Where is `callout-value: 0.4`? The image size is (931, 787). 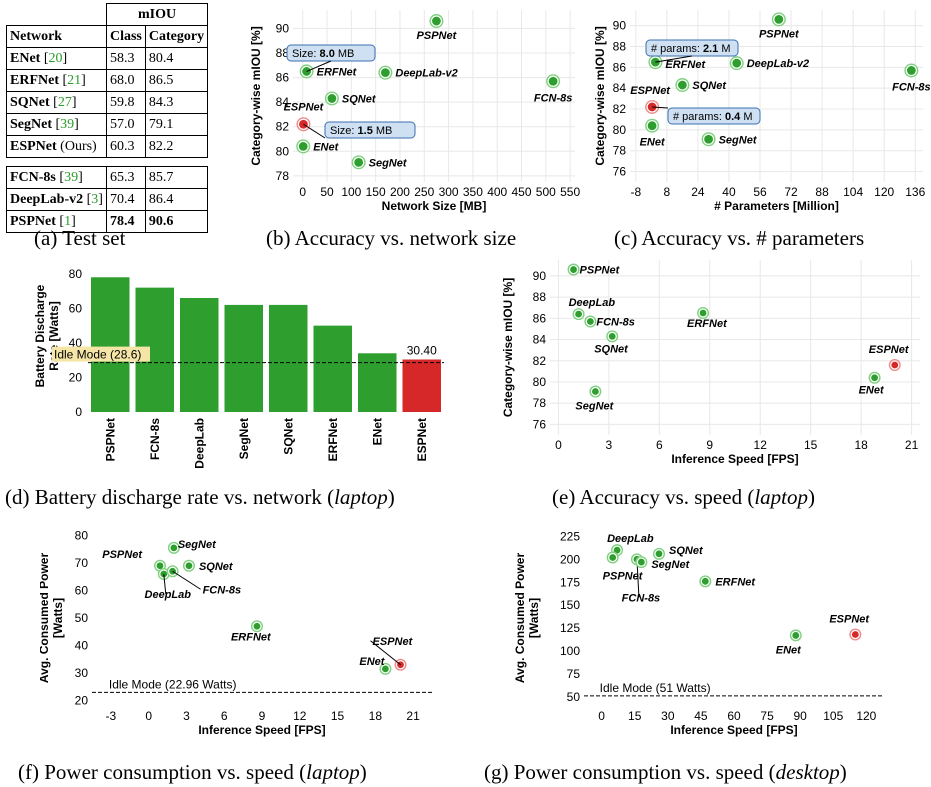
callout-value: 0.4 is located at coordinates (733, 117).